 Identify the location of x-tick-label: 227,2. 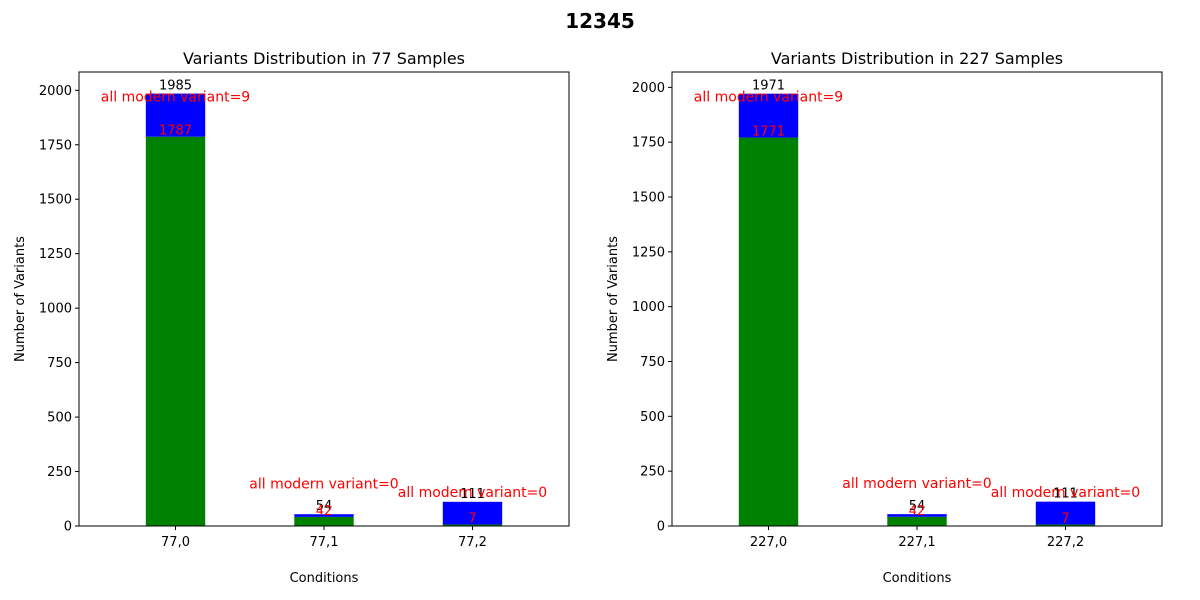
(1065, 542).